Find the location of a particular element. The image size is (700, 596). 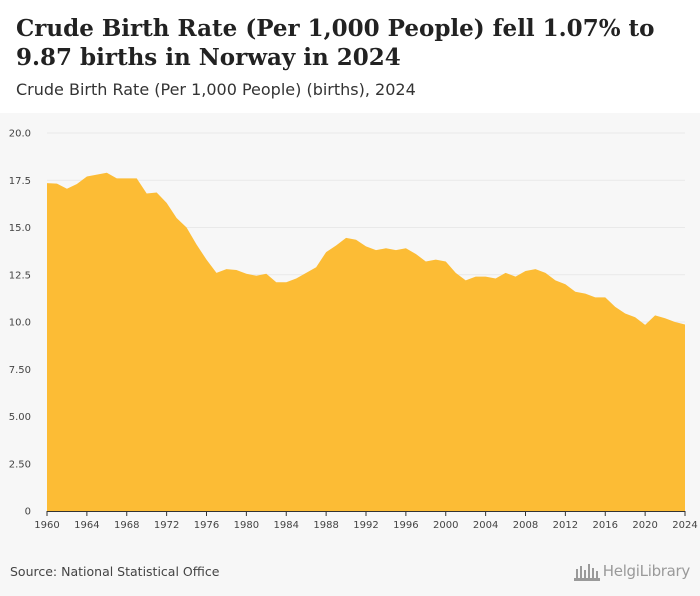

y-tick-label: 17.5 is located at coordinates (20, 181).